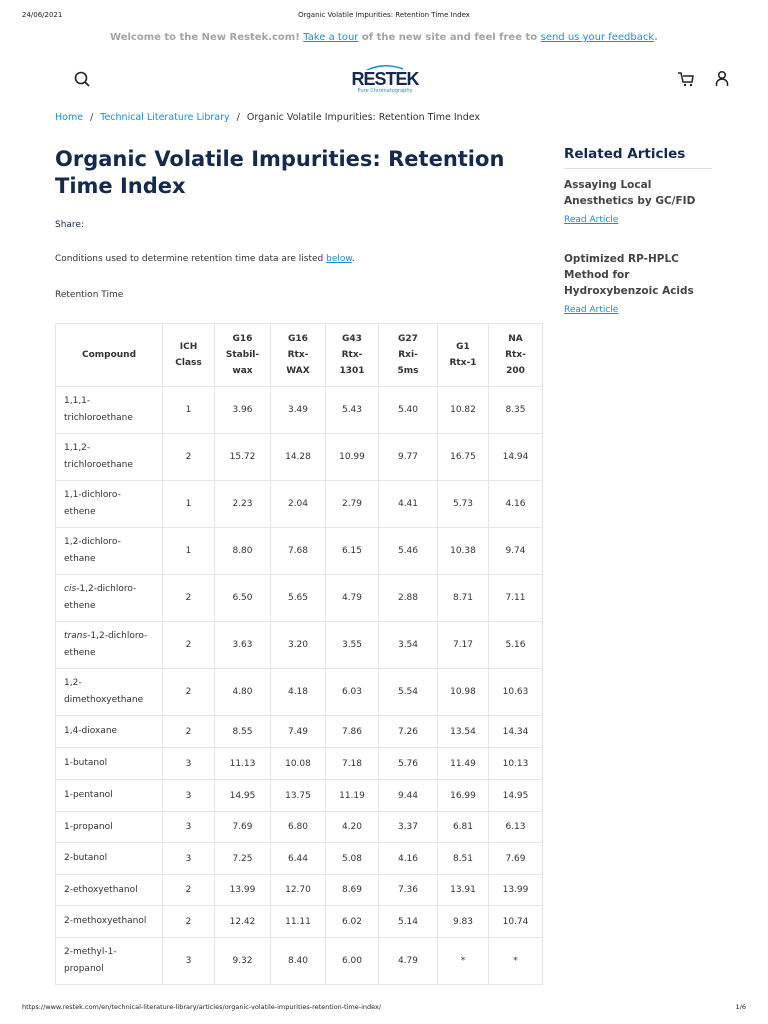 This screenshot has height=1024, width=768. Describe the element at coordinates (111, 763) in the screenshot. I see `compound-name-line: 1-butanol` at that location.